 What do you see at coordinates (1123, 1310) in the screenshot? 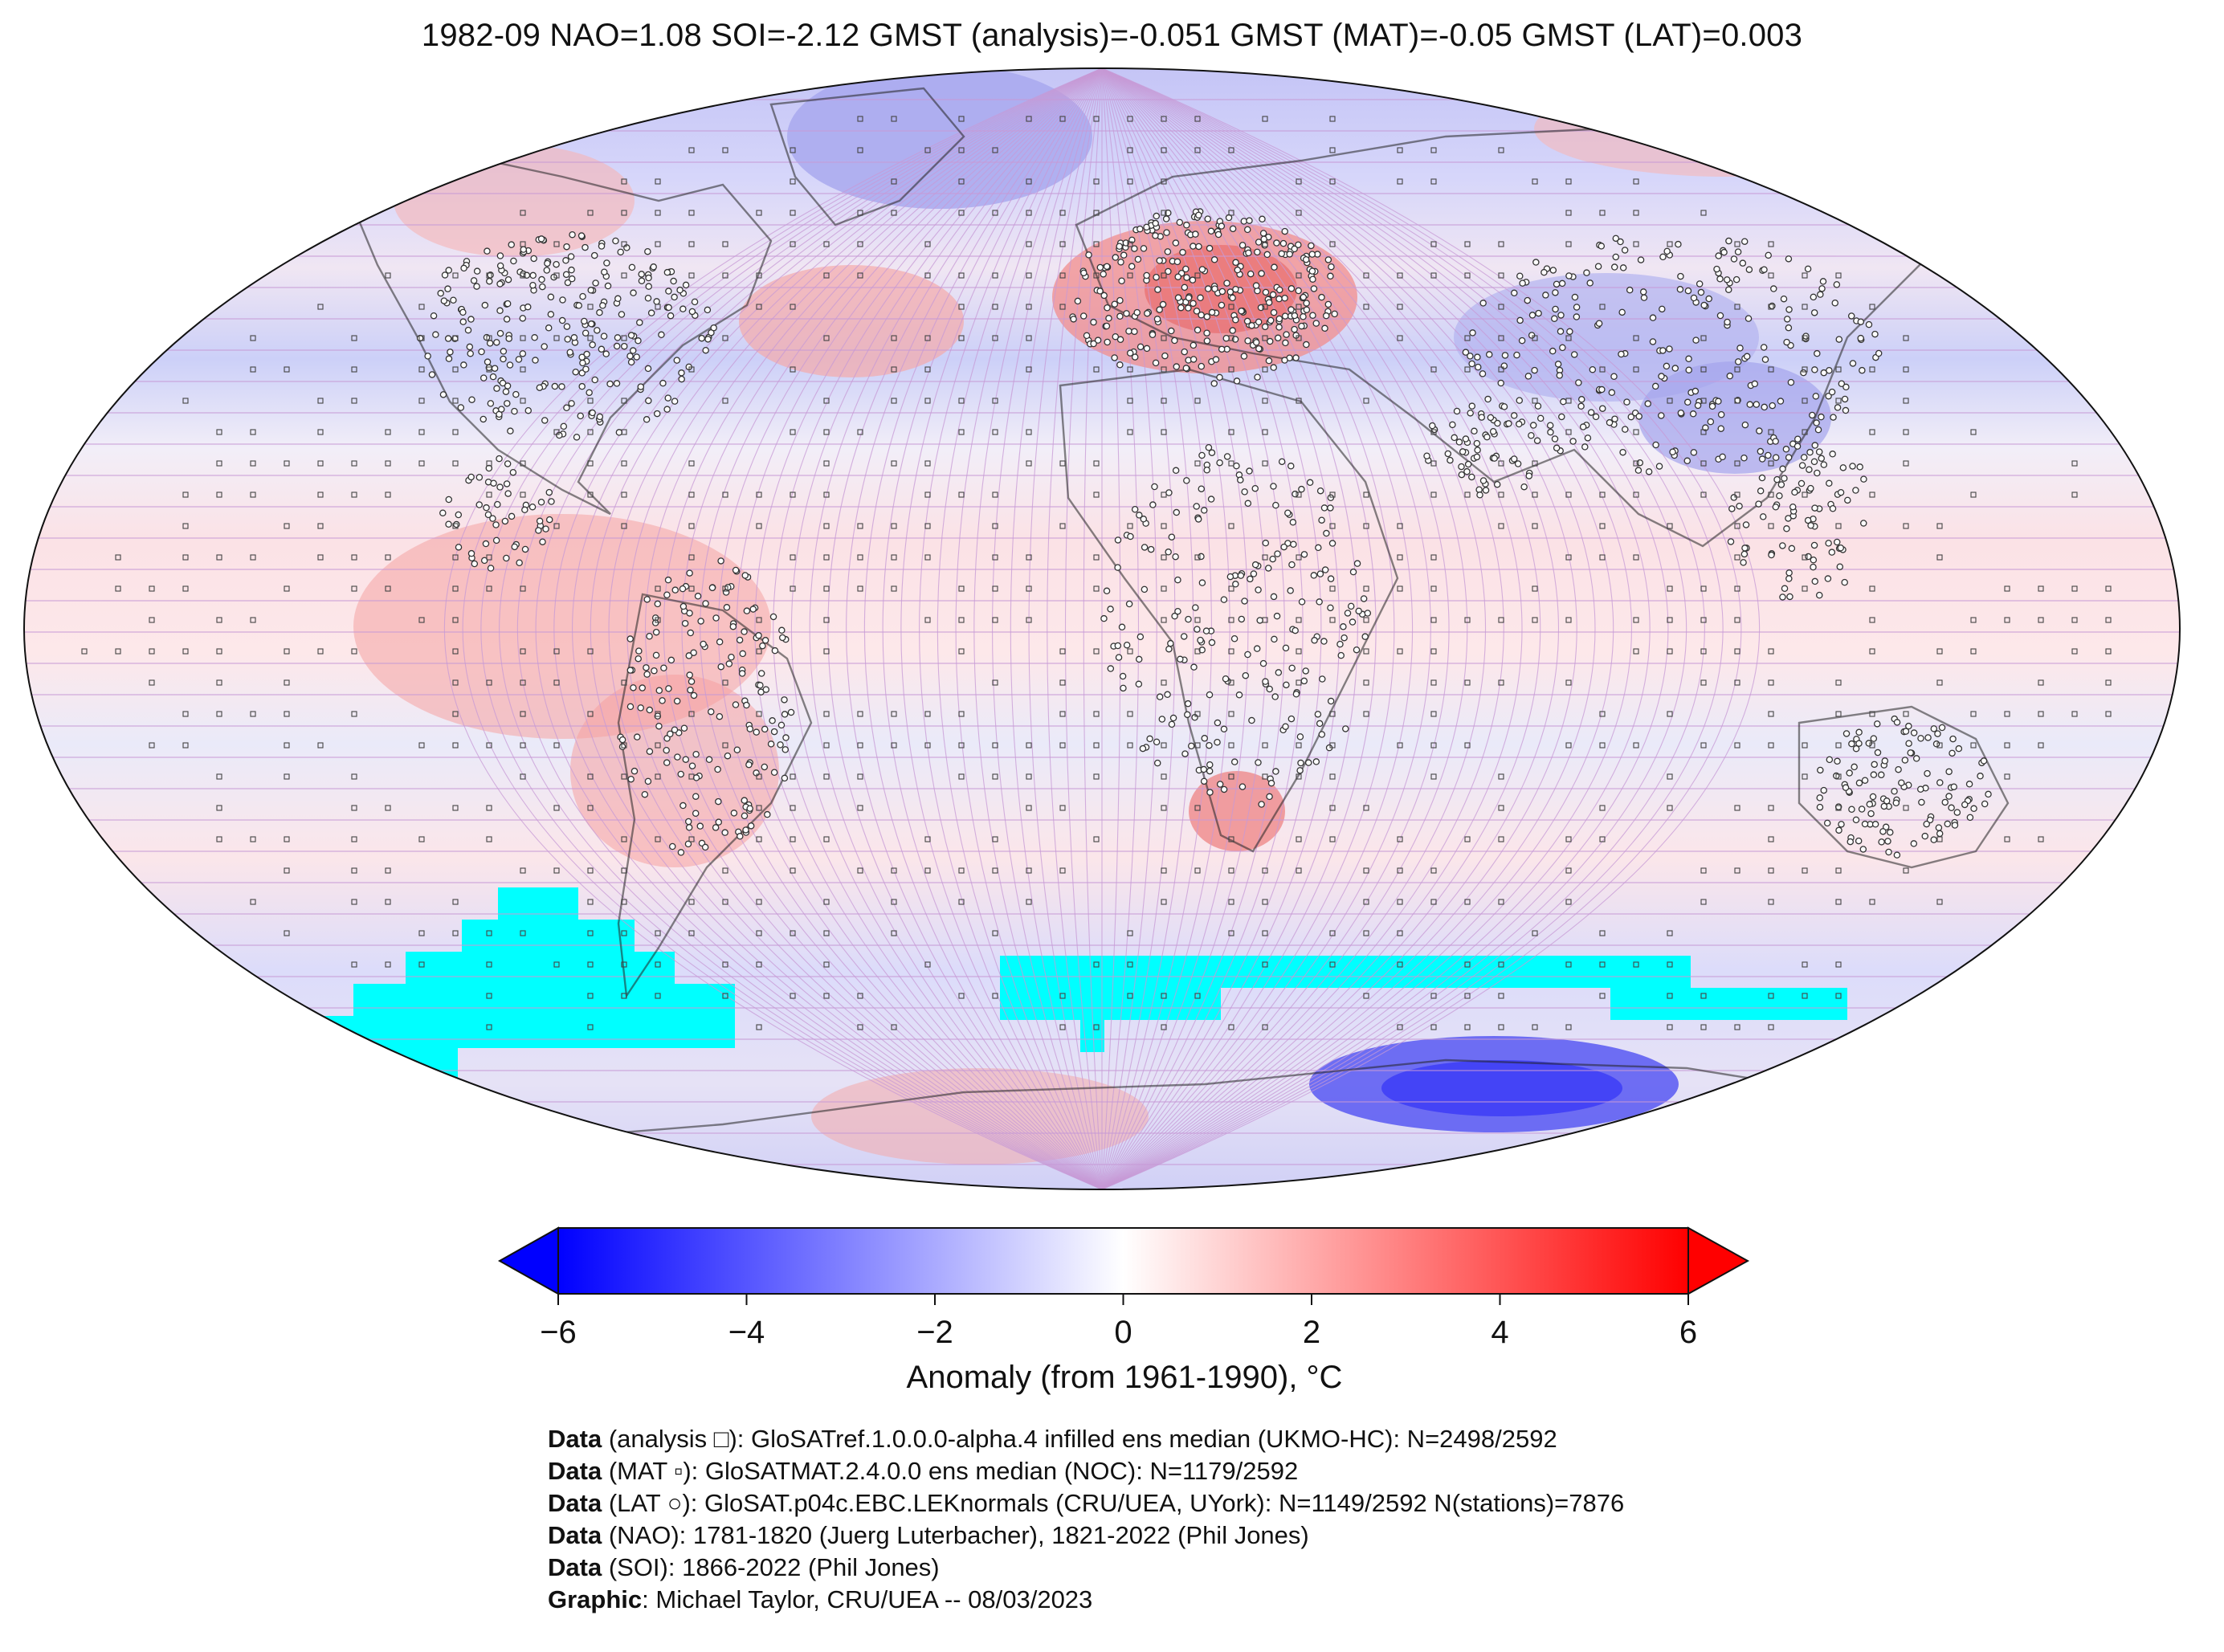
I see `colorbar: −6 −4 −2 0 2 4 6 Anomaly (from 1961-1990), °C` at bounding box center [1123, 1310].